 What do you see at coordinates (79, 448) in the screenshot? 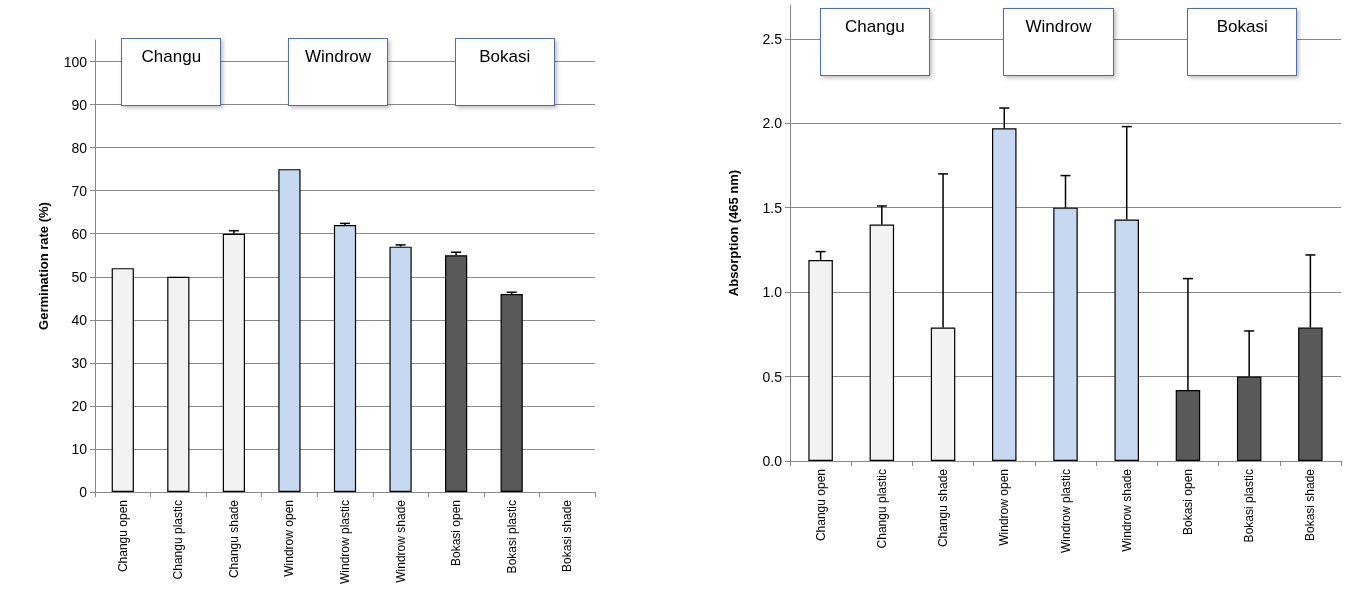
I see `y-tick-label: 10` at bounding box center [79, 448].